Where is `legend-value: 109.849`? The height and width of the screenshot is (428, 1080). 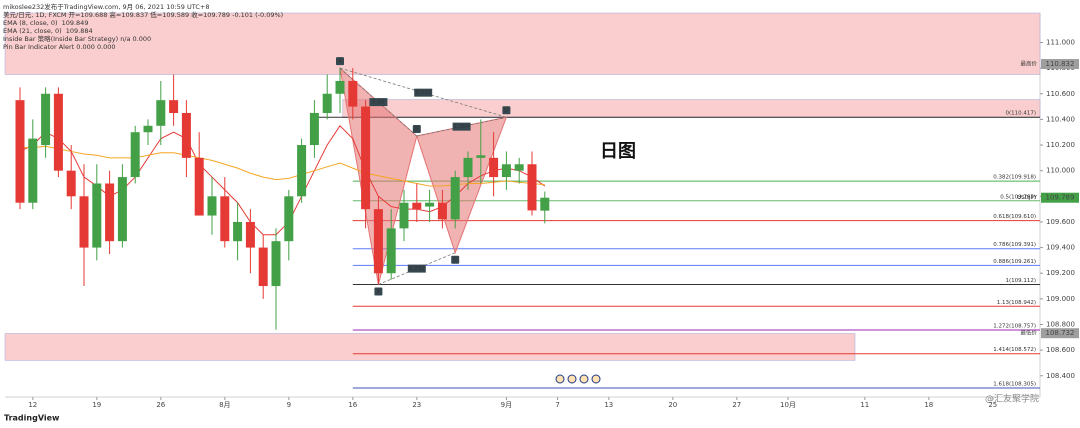 legend-value: 109.849 is located at coordinates (75, 23).